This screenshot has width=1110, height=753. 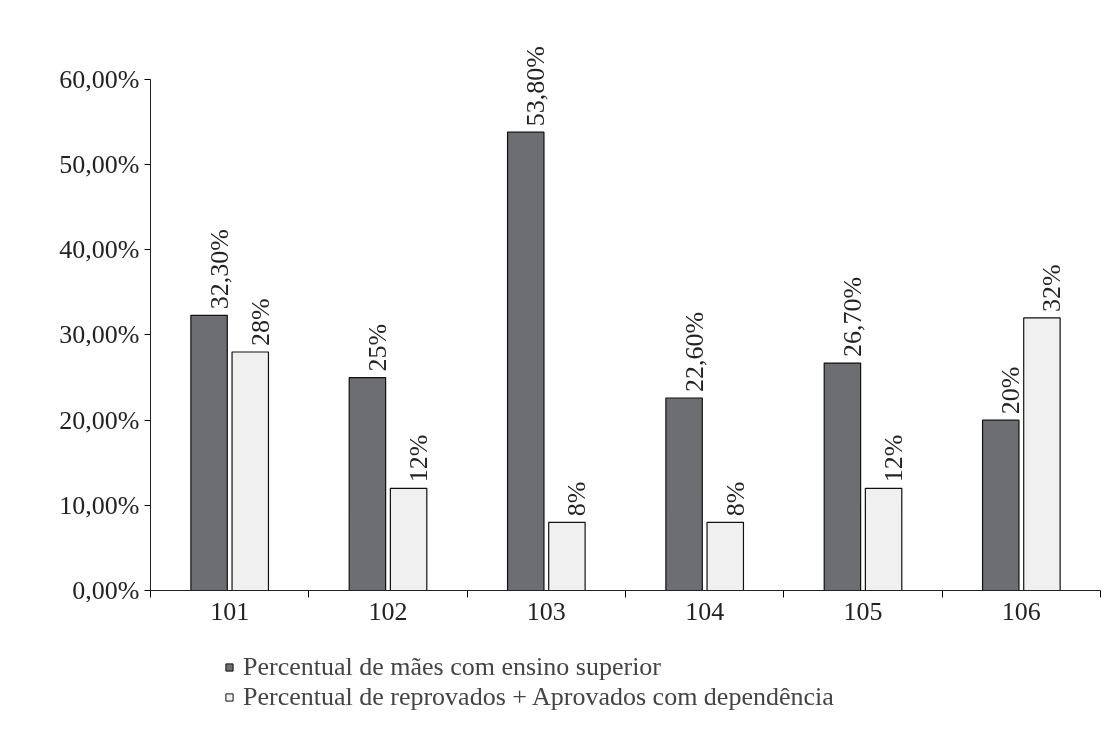 What do you see at coordinates (705, 611) in the screenshot?
I see `x-tick-label: 104` at bounding box center [705, 611].